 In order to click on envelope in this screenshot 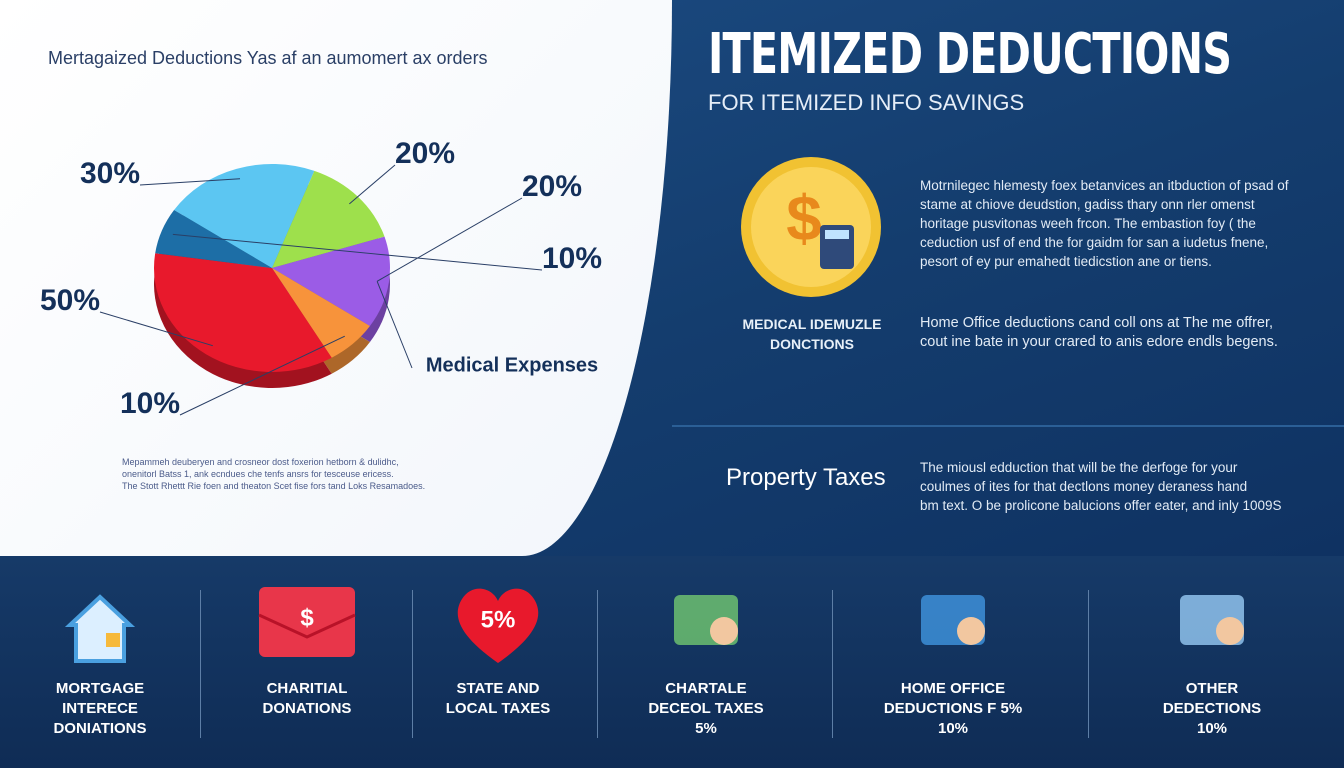, I will do `click(307, 622)`.